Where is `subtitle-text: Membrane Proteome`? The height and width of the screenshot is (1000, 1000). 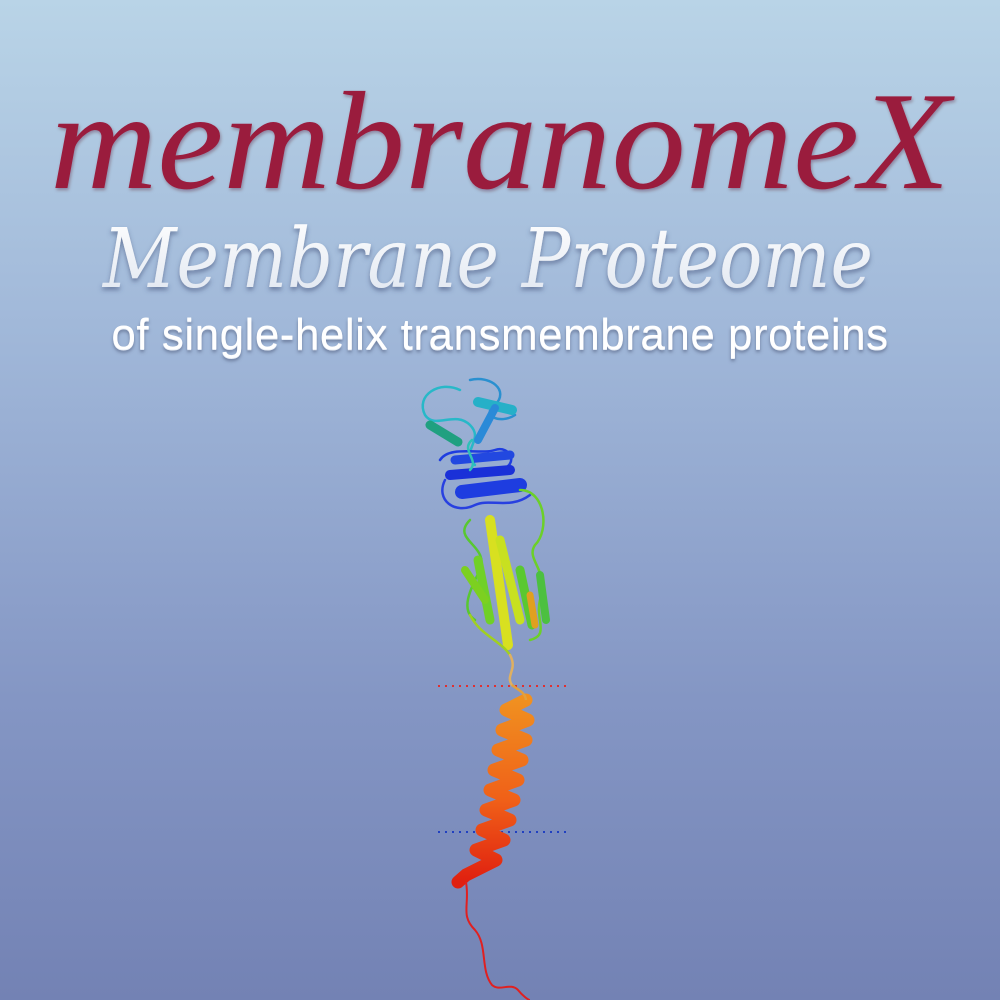 subtitle-text: Membrane Proteome is located at coordinates (487, 259).